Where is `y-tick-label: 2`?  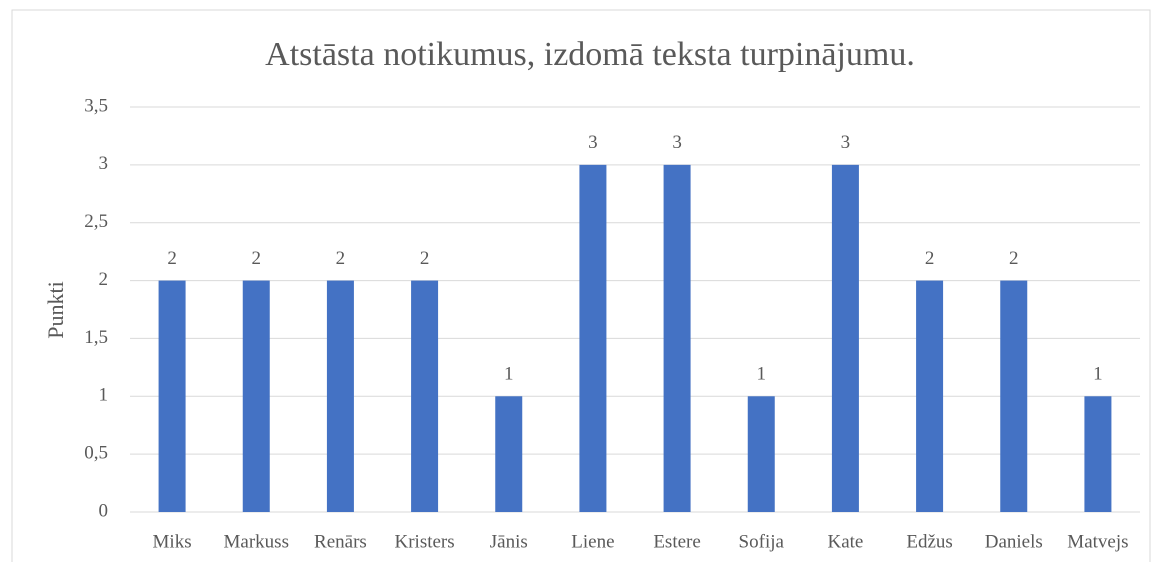
y-tick-label: 2 is located at coordinates (104, 279).